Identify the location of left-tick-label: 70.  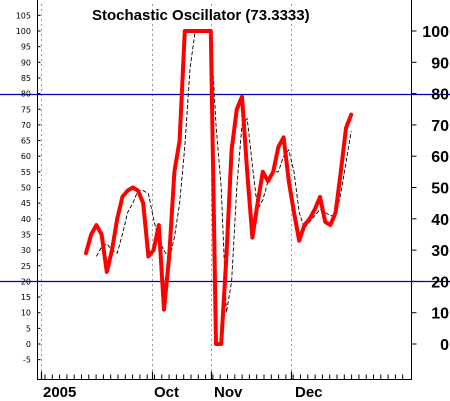
(26, 125).